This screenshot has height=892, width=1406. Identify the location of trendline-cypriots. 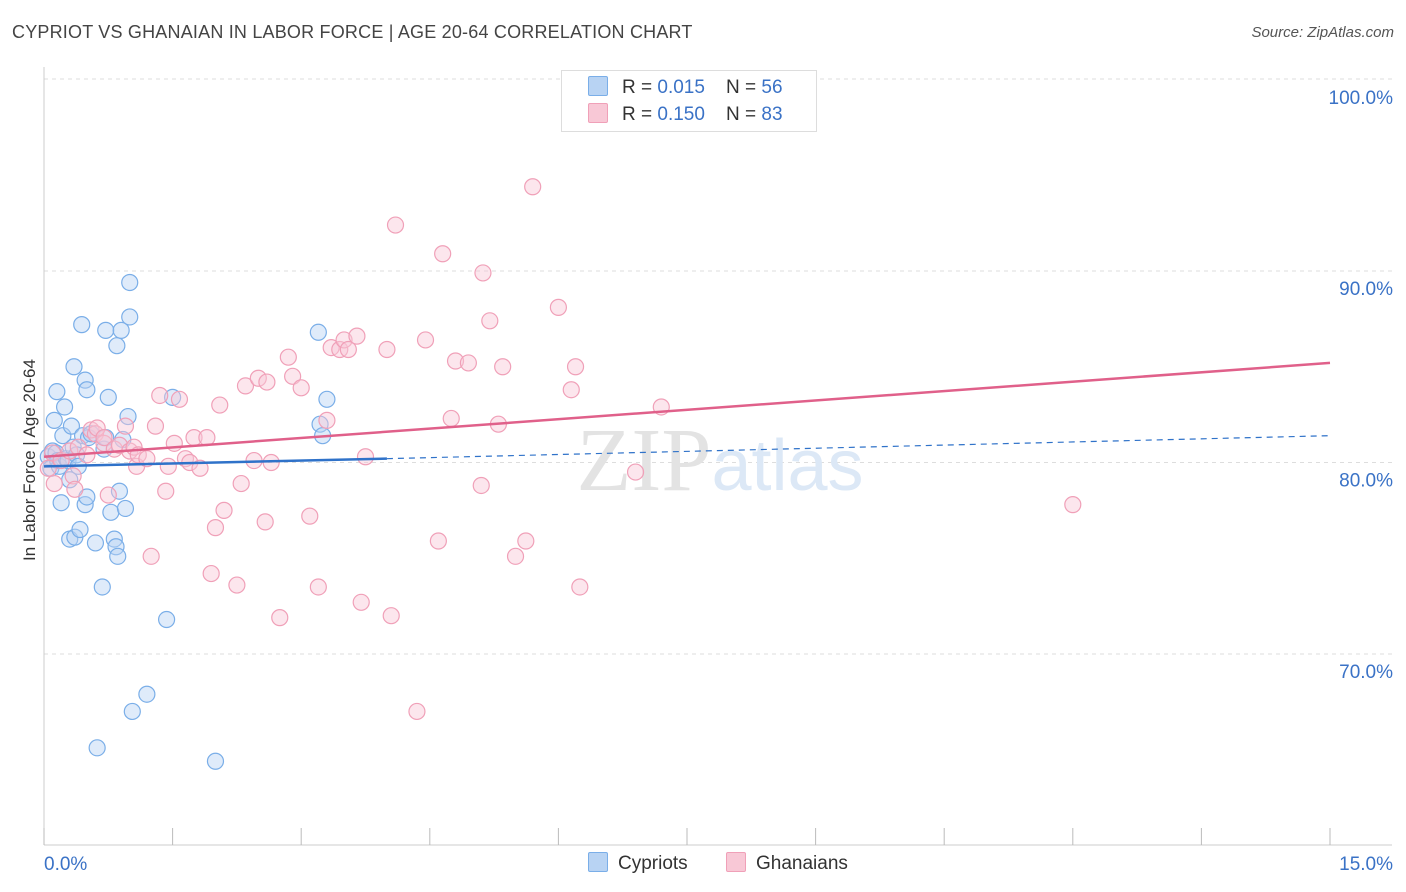
(215, 462).